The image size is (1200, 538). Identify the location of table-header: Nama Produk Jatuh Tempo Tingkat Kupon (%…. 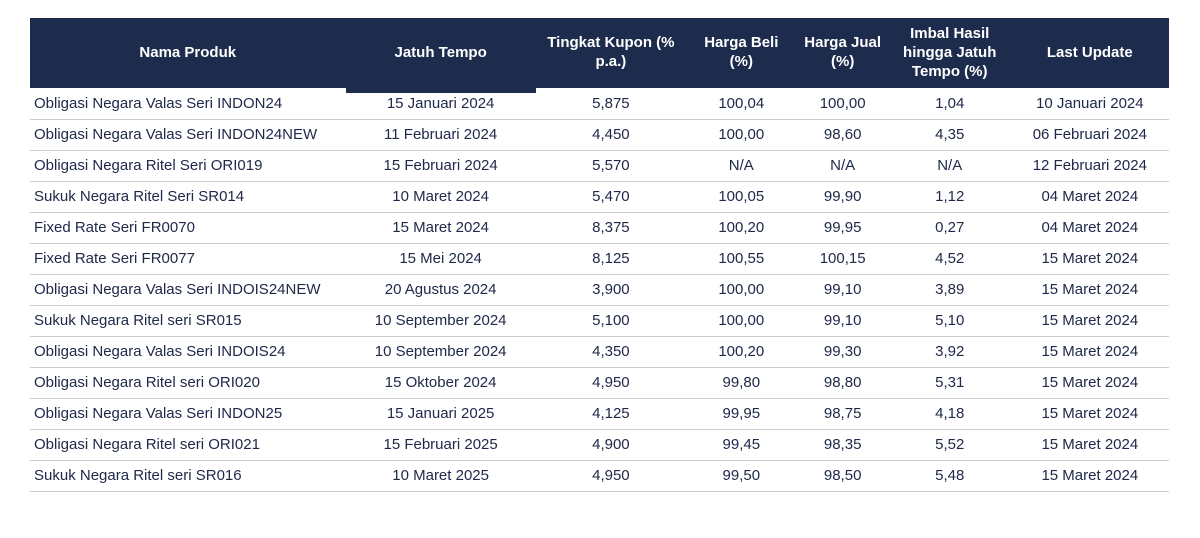
(599, 56).